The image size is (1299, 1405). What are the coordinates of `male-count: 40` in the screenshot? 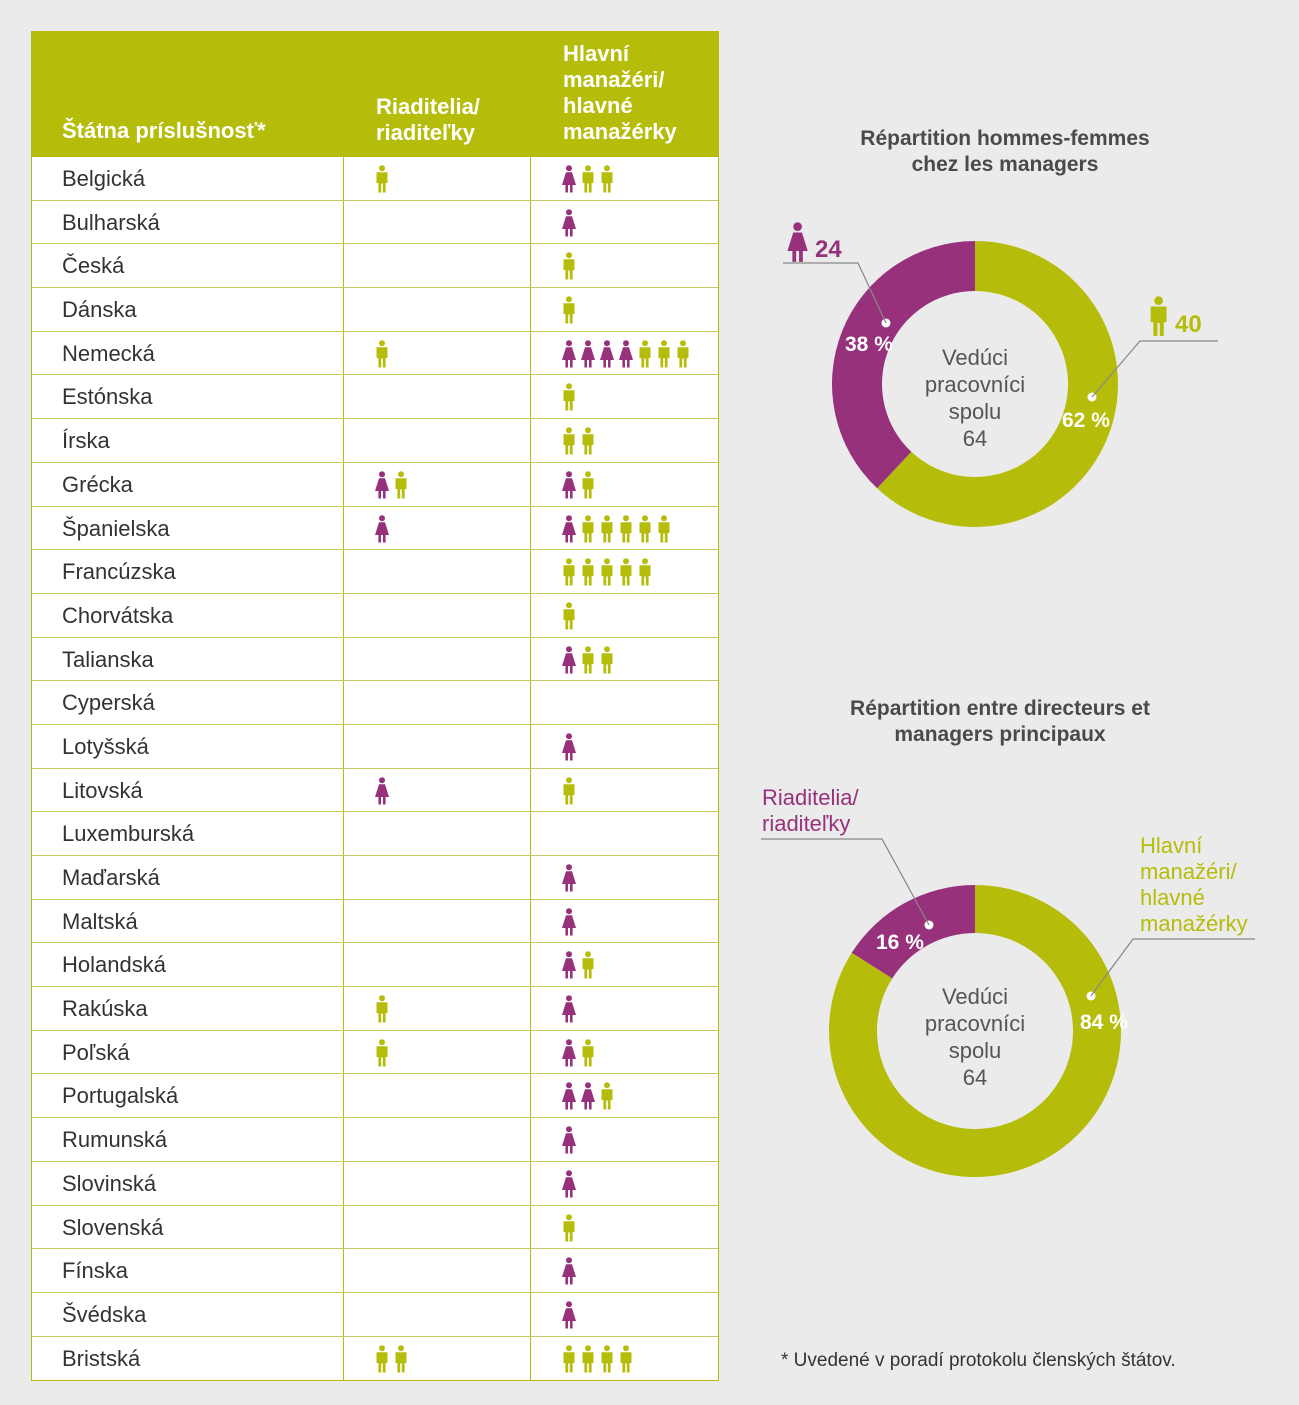 It's located at (1188, 324).